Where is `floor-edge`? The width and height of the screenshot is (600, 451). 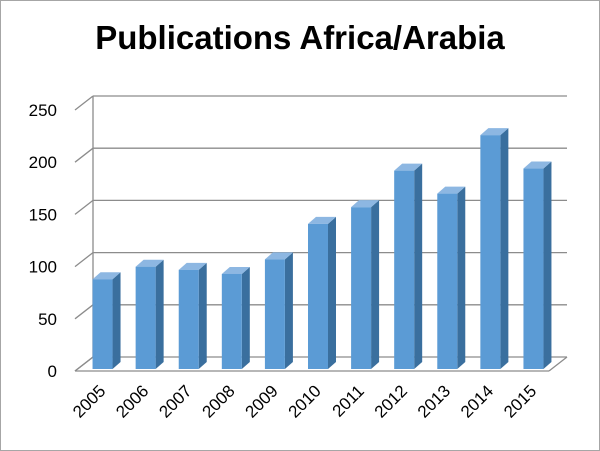 floor-edge is located at coordinates (558, 364).